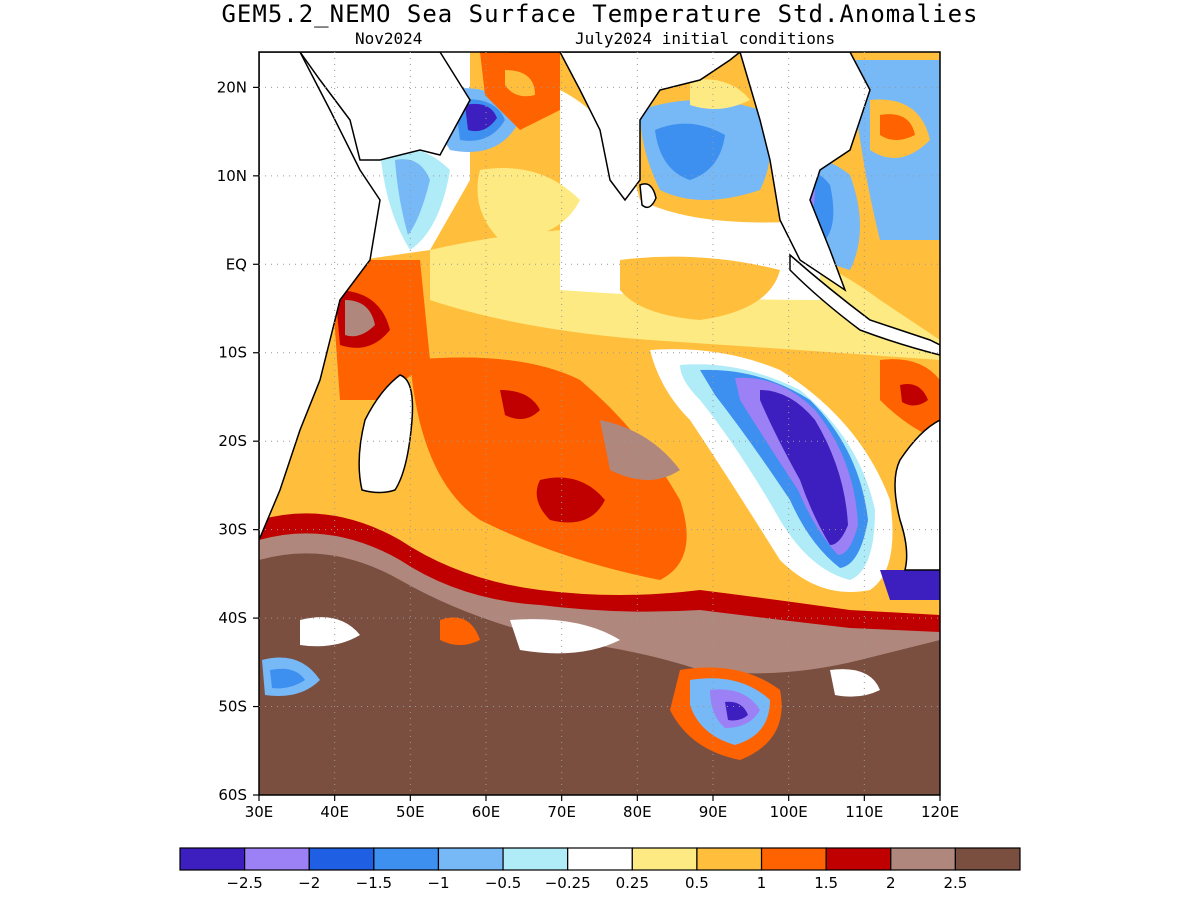 Image resolution: width=1200 pixels, height=900 pixels. I want to click on color-legend: −2.5 −2 −1.5 −1 −0.5 −0.25 0.25 0.5 1 1.5 2 2.5, so click(600, 869).